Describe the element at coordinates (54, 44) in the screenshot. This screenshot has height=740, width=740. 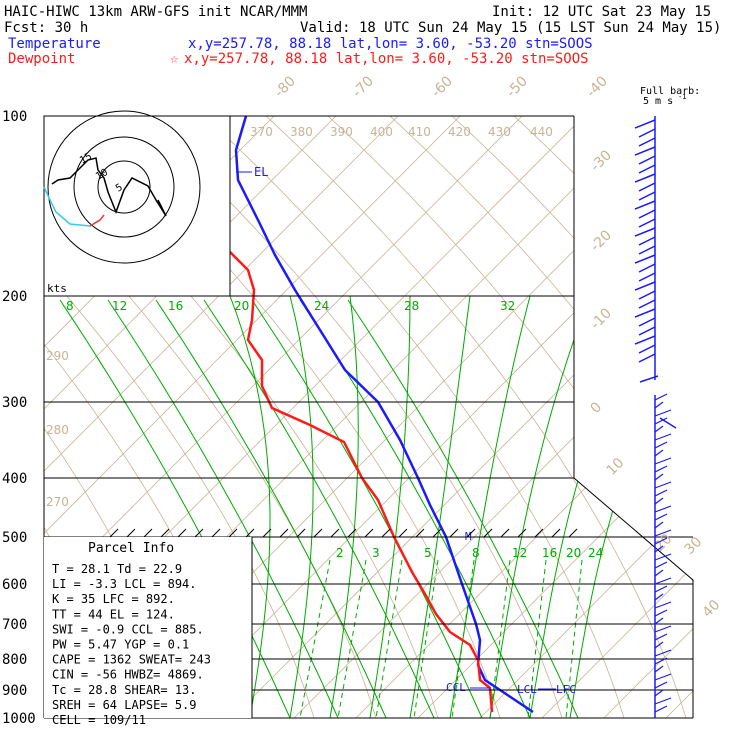
I see `temperature-label: Temperature` at that location.